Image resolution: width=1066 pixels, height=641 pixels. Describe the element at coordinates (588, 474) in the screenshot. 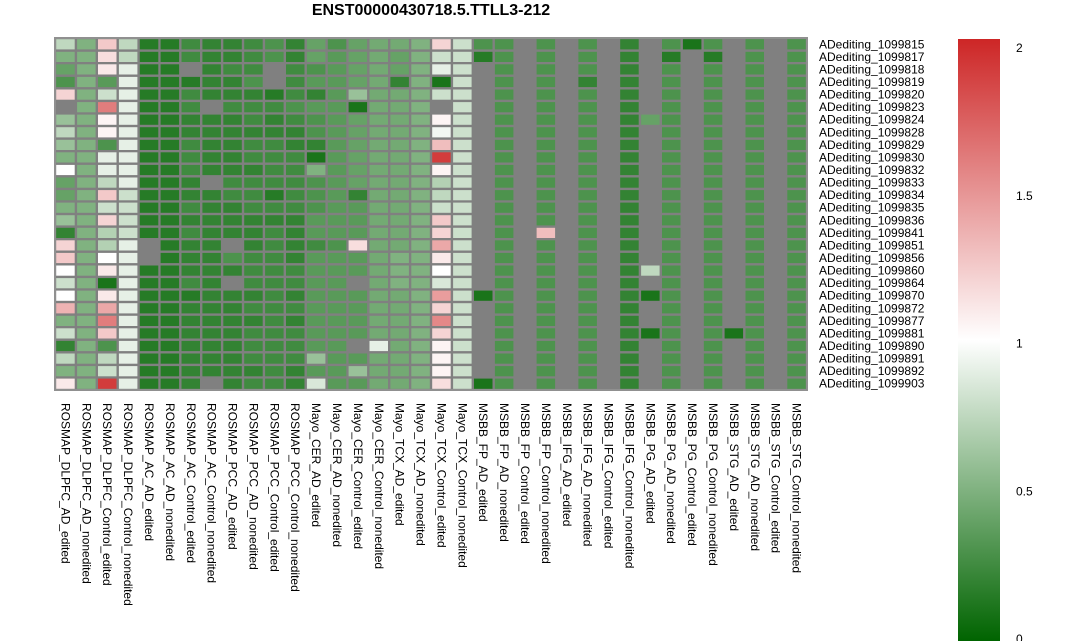

I see `column-label: MSBB_IFG_AD_nonedited` at that location.